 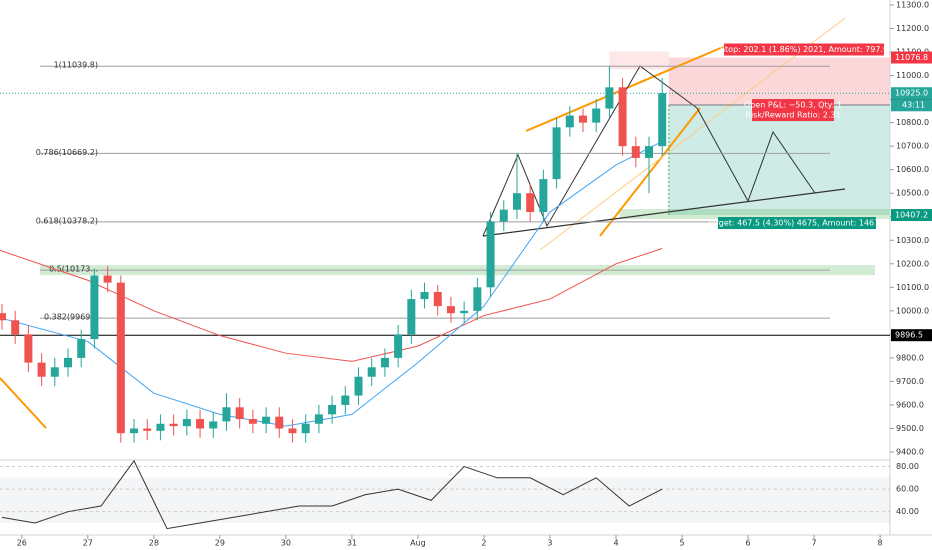 I want to click on stop-zone-pale, so click(x=639, y=60).